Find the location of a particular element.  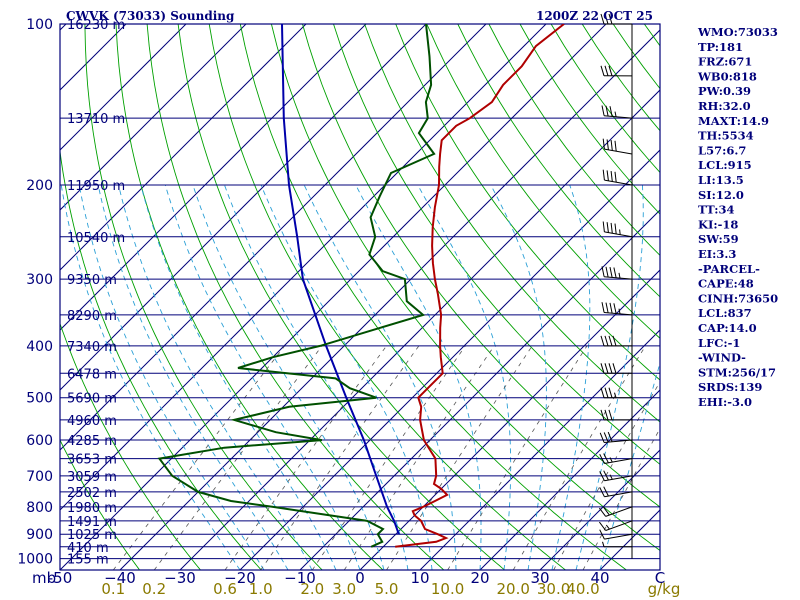

height-label: 7340 m is located at coordinates (92, 347).